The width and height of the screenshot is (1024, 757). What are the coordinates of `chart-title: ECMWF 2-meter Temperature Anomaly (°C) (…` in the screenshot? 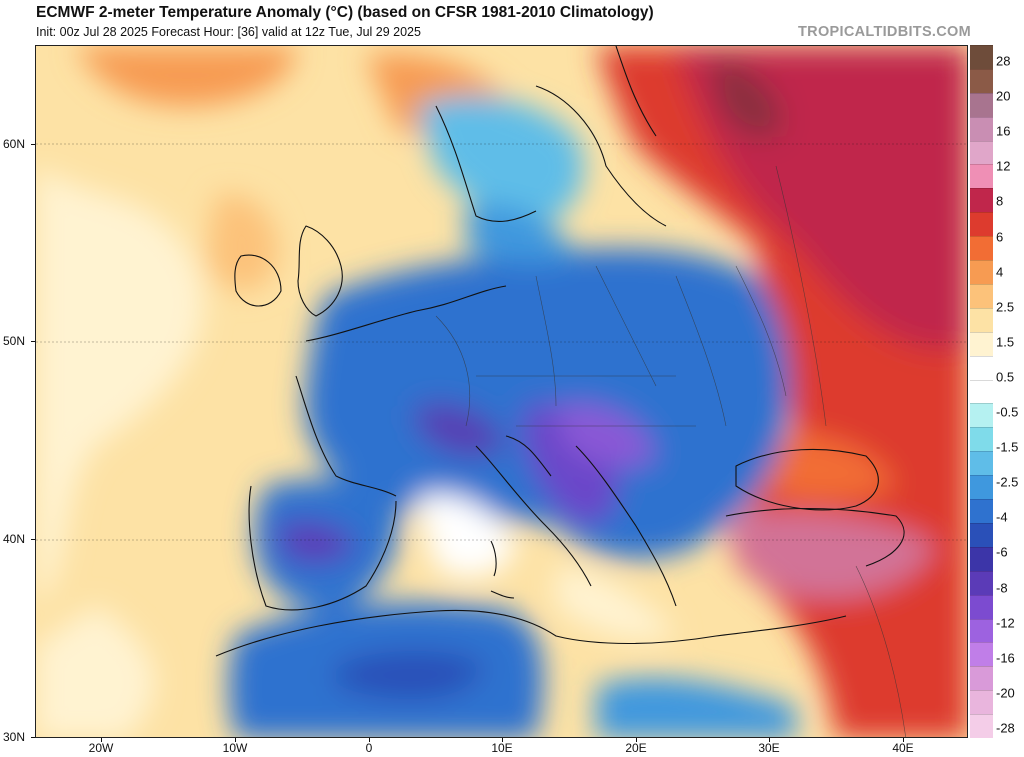 It's located at (345, 12).